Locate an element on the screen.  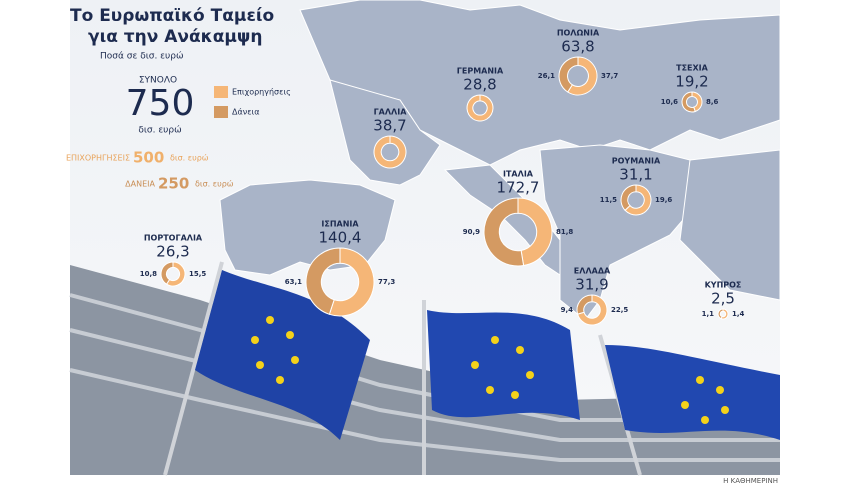
segment-label: 1,1 is located at coordinates (708, 314).